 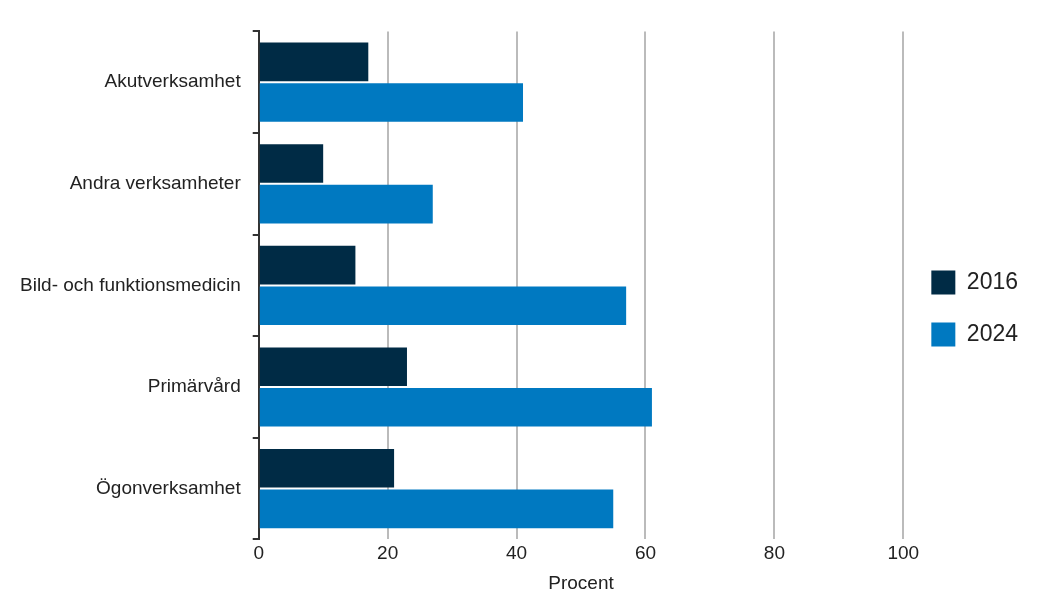 I want to click on x-tick-label: 80, so click(x=774, y=553).